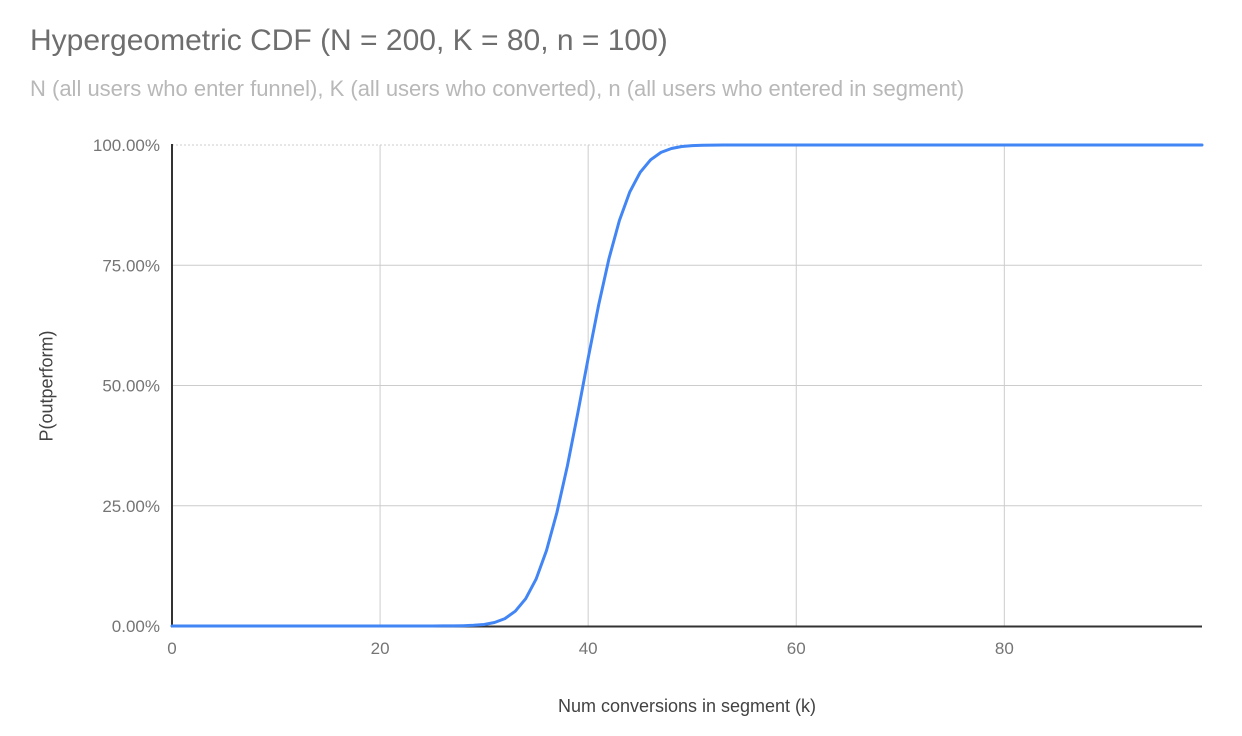 This screenshot has width=1242, height=736. Describe the element at coordinates (131, 386) in the screenshot. I see `y-tick-label: 50.00%` at that location.